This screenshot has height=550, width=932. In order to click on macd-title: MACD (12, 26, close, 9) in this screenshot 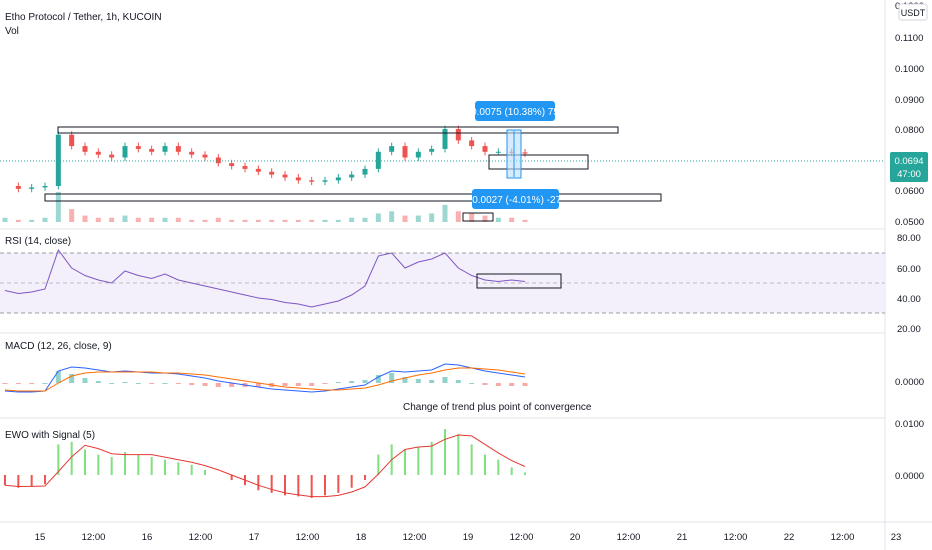, I will do `click(58, 346)`.